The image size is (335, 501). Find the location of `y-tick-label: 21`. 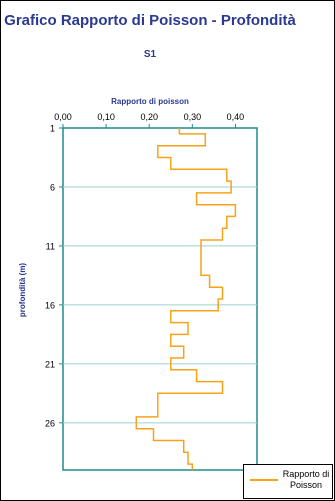

y-tick-label: 21 is located at coordinates (50, 364).